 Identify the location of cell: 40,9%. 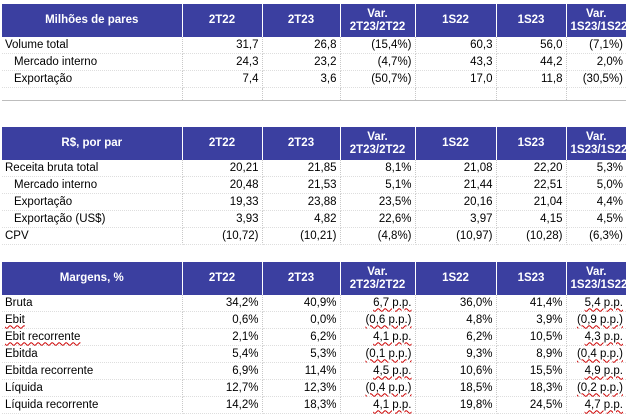
(301, 303).